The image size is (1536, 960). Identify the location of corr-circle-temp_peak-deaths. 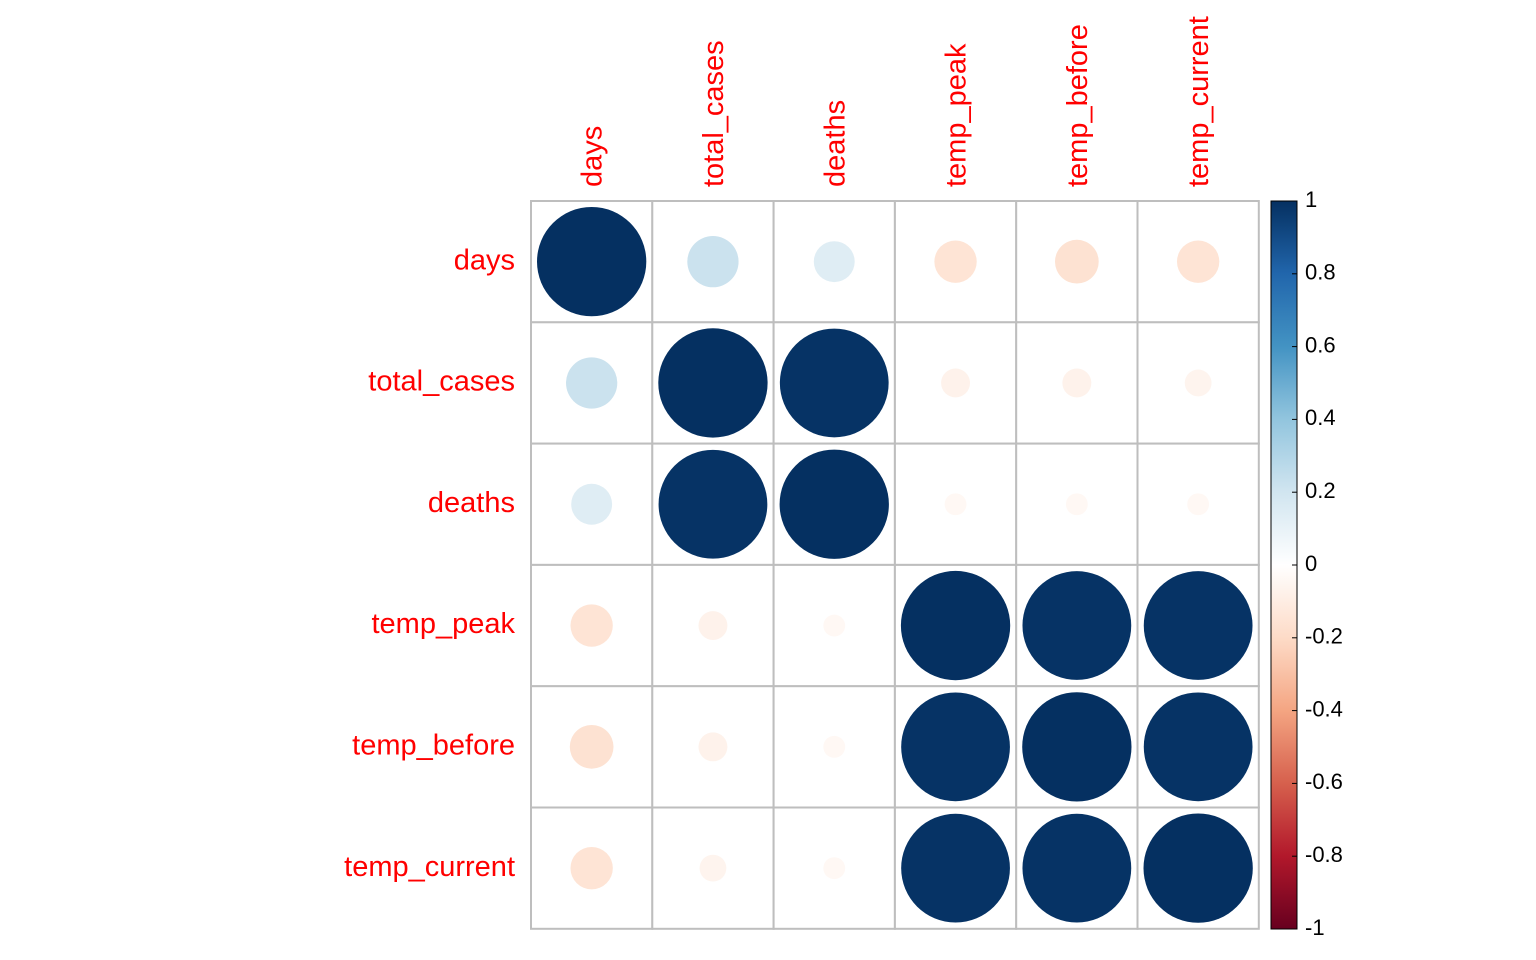
(834, 625).